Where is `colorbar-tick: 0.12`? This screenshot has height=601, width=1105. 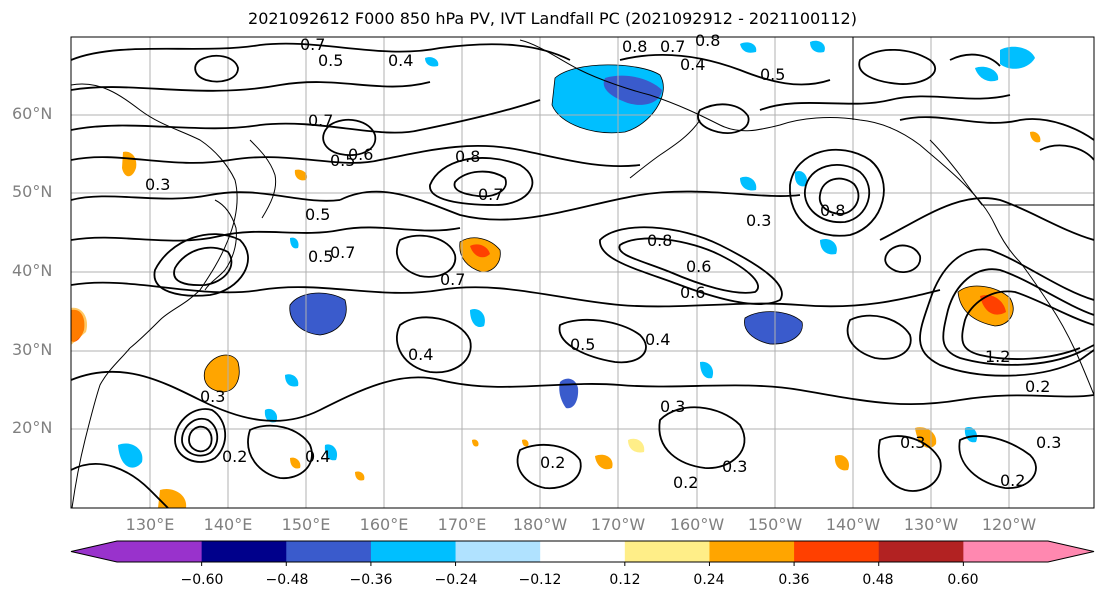 colorbar-tick: 0.12 is located at coordinates (625, 580).